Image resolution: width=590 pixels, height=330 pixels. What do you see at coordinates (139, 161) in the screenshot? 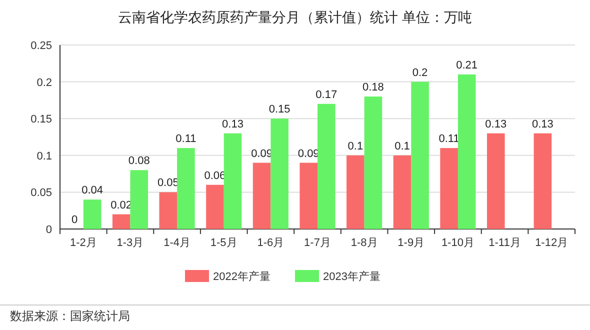
I see `data-label: 0.08` at bounding box center [139, 161].